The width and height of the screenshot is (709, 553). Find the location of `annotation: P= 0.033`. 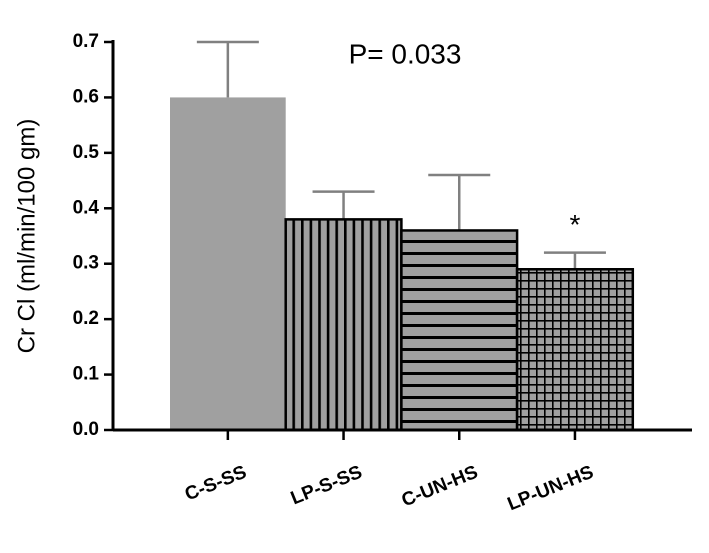

annotation: P= 0.033 is located at coordinates (405, 53).